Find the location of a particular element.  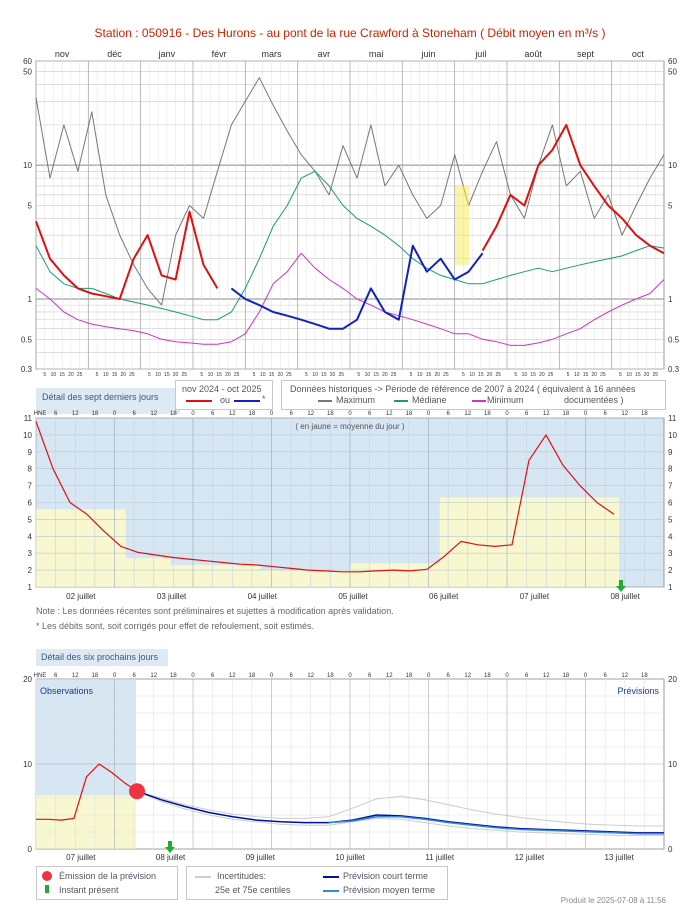

week-ytick-left: 3 is located at coordinates (30, 553).